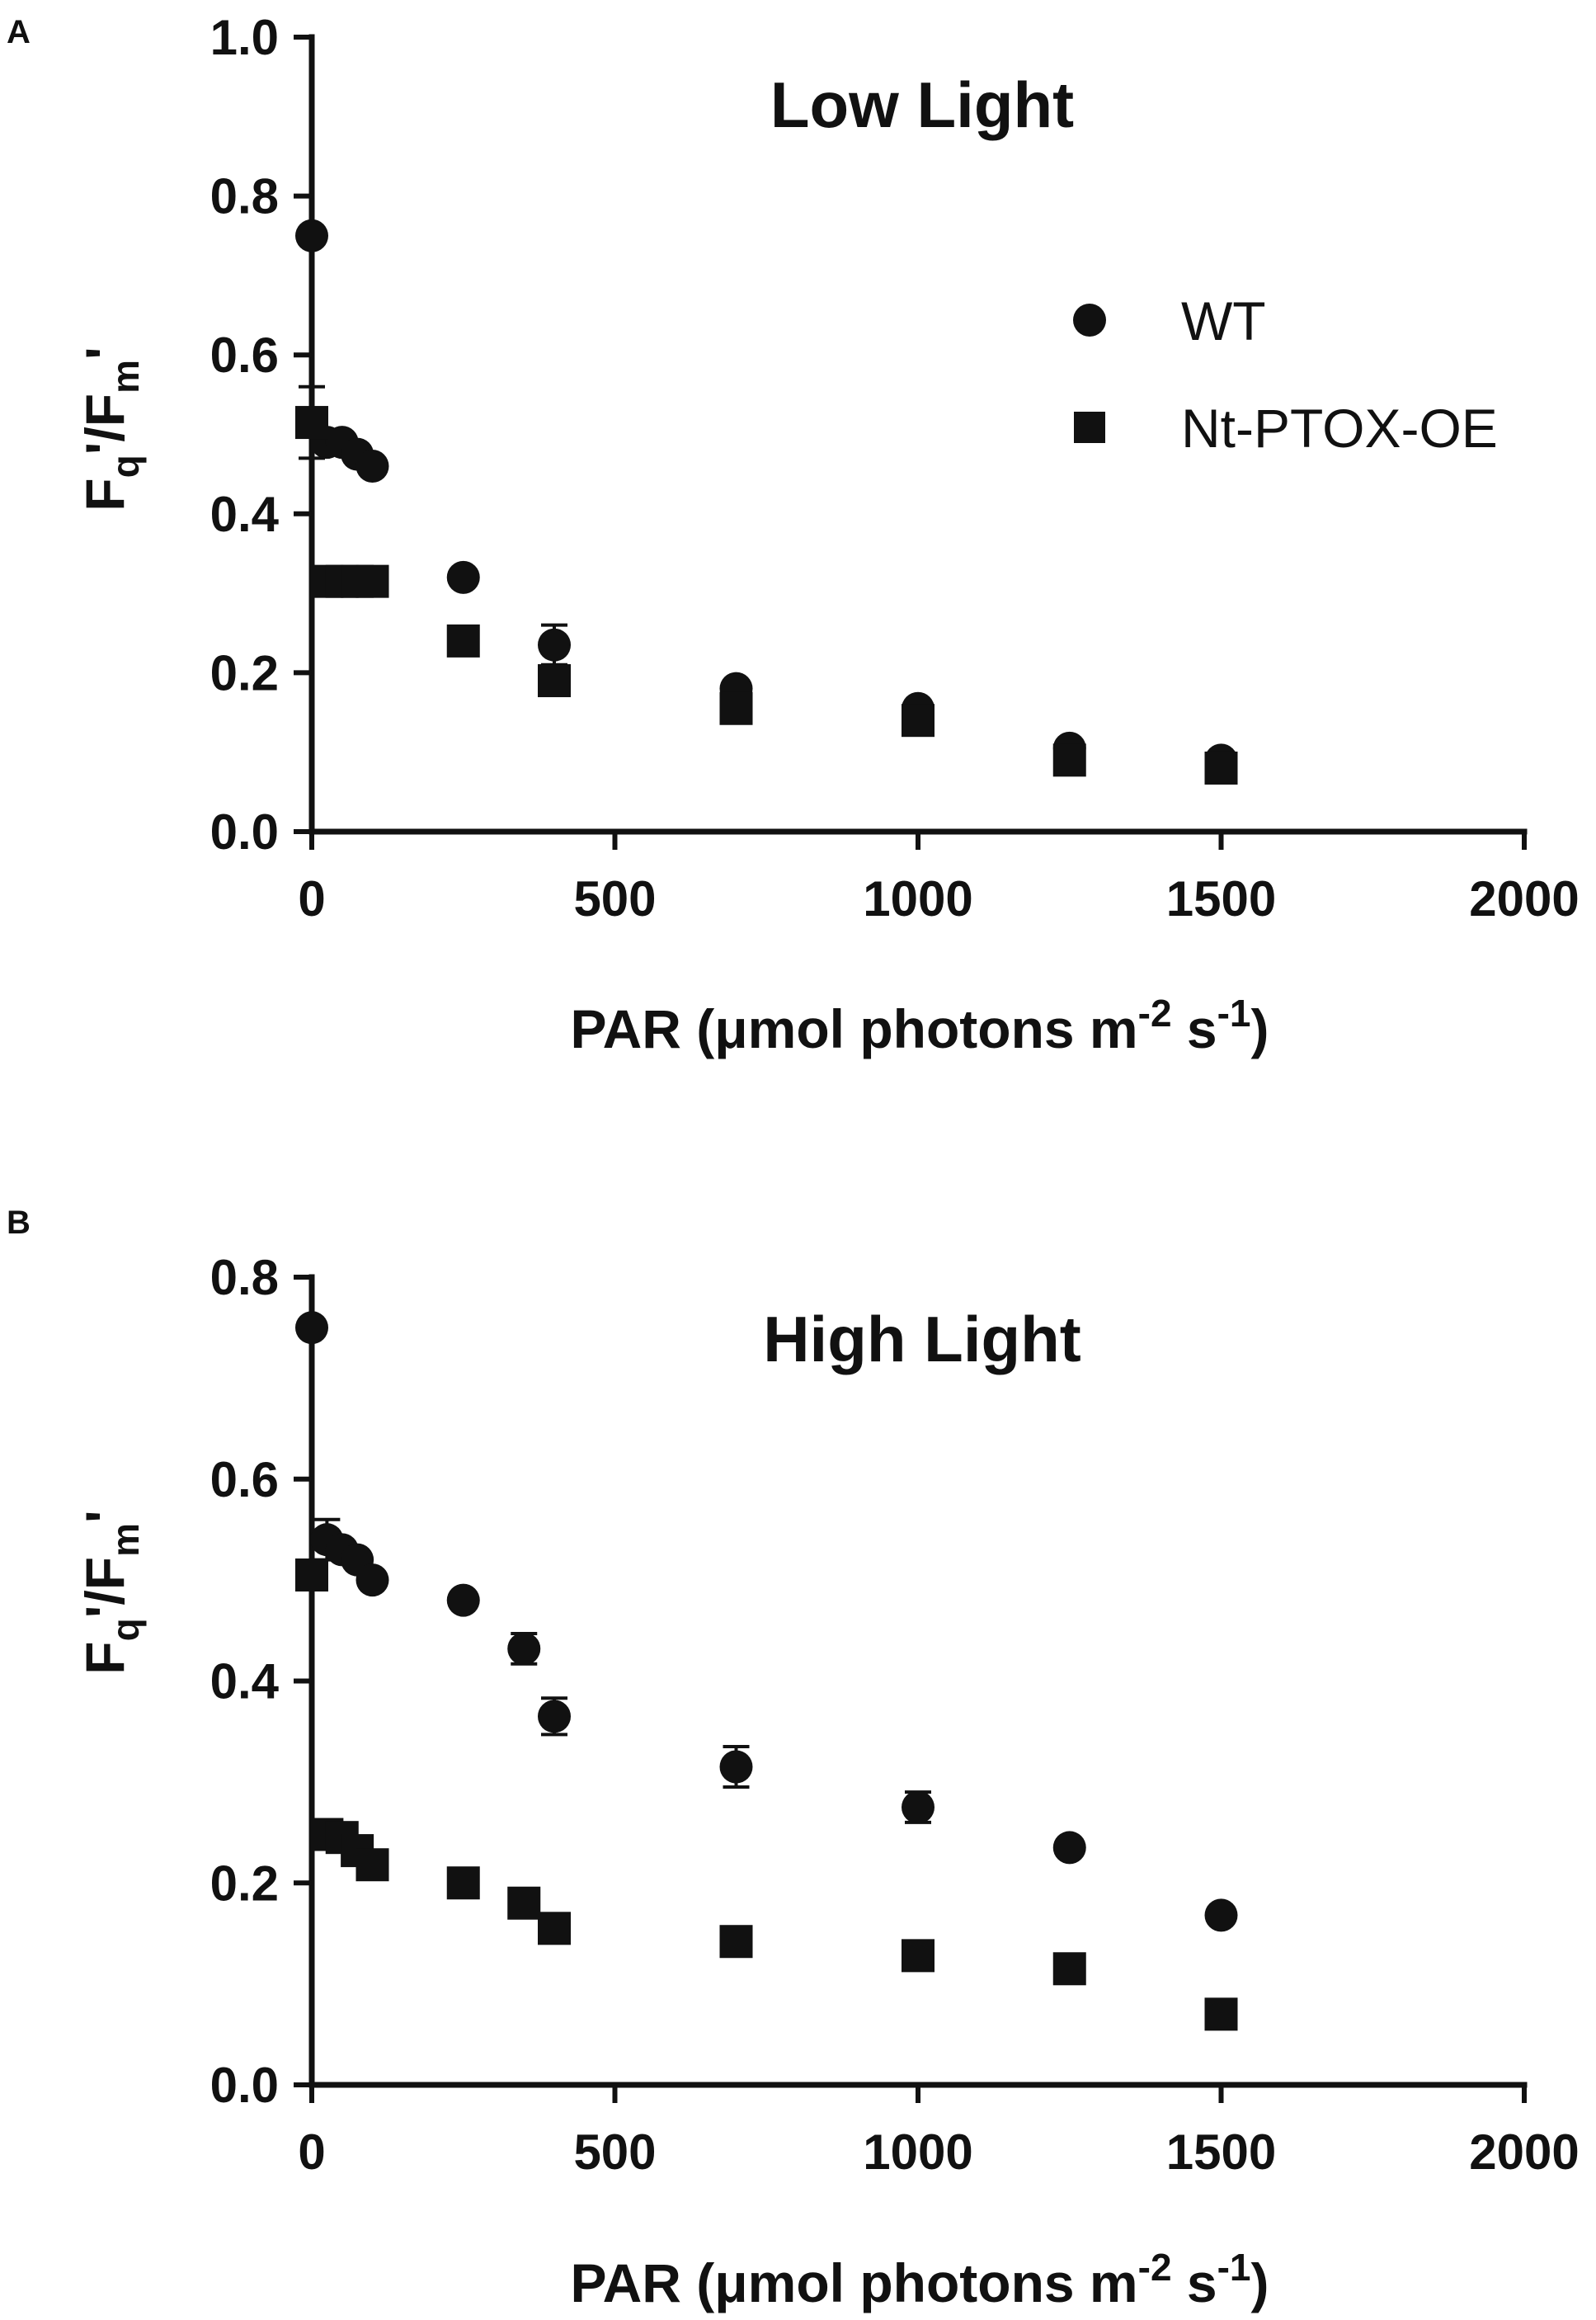 Image resolution: width=1596 pixels, height=2320 pixels. Describe the element at coordinates (311, 2152) in the screenshot. I see `panel-b-x-tick-label: 0` at that location.